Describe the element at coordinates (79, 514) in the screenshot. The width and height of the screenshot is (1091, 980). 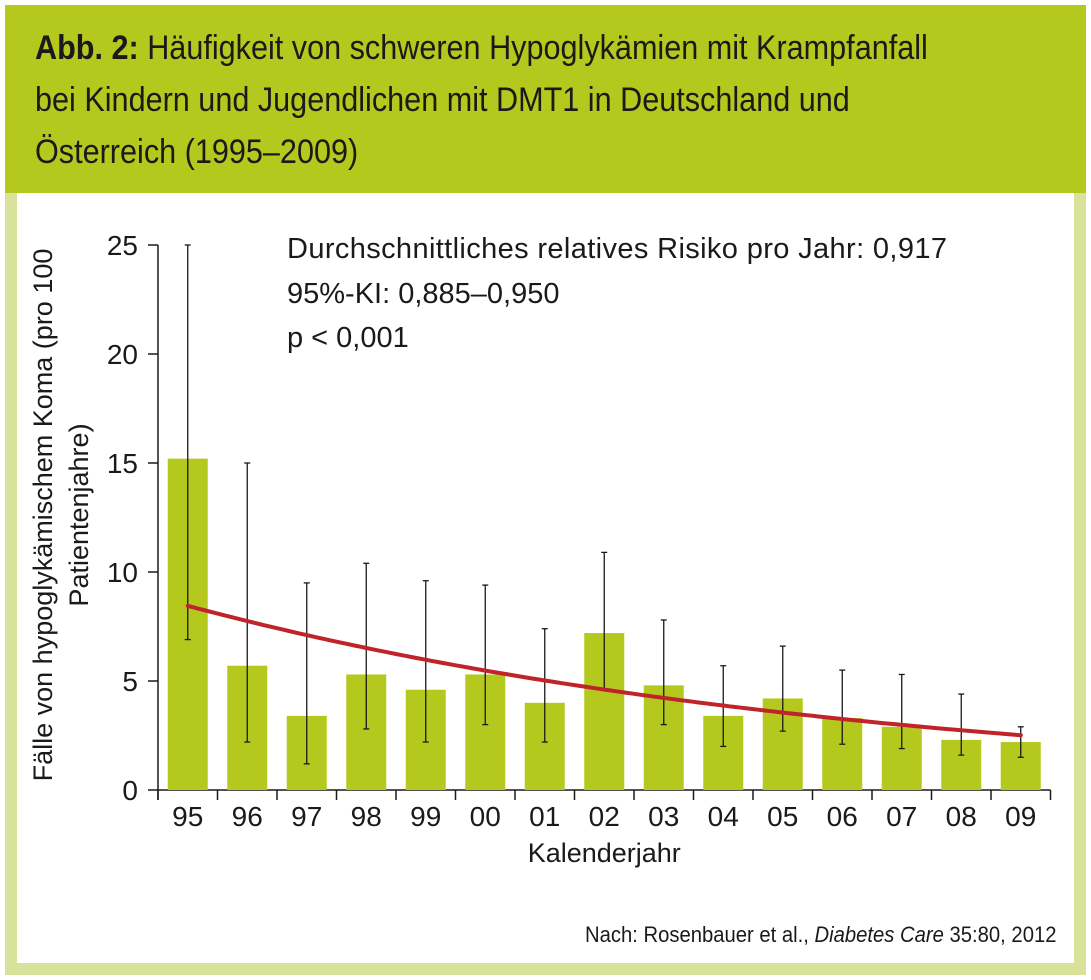
I see `y-axis-title-line2: Patientenjahre)` at that location.